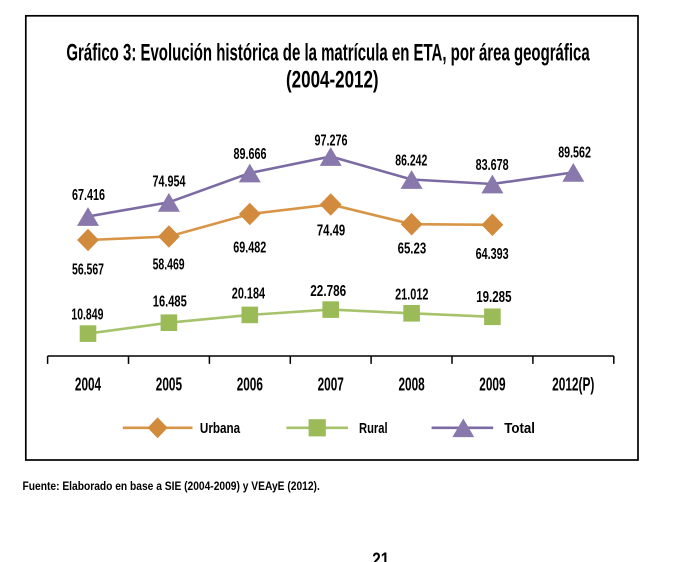 This screenshot has width=682, height=562. Describe the element at coordinates (249, 294) in the screenshot. I see `svg-text: 20.184` at that location.